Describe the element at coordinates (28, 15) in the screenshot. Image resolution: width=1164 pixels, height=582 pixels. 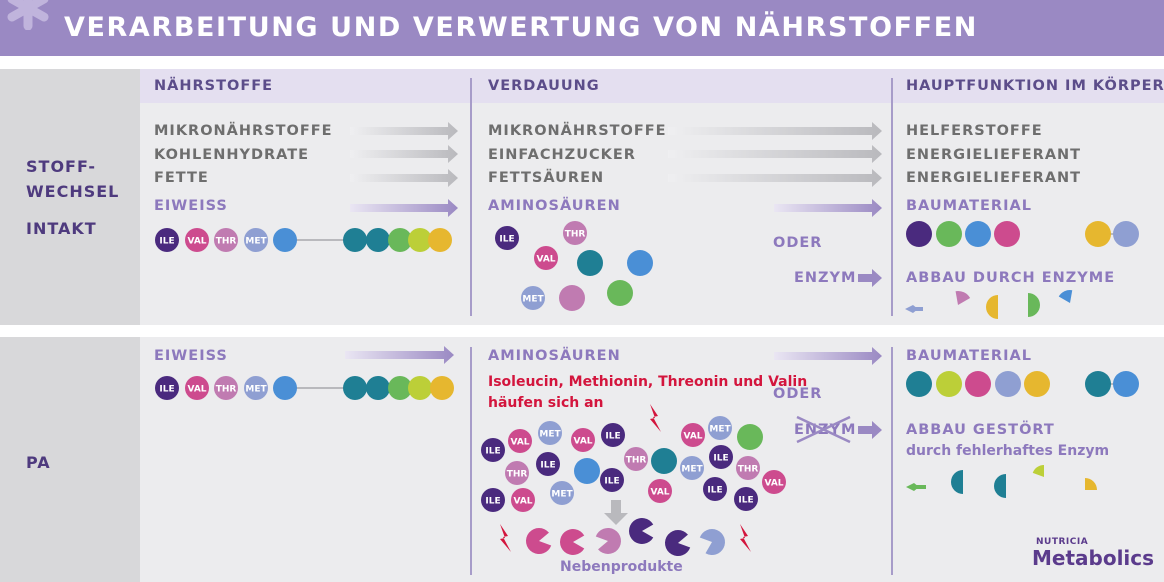
I see `asterisk-icon` at that location.